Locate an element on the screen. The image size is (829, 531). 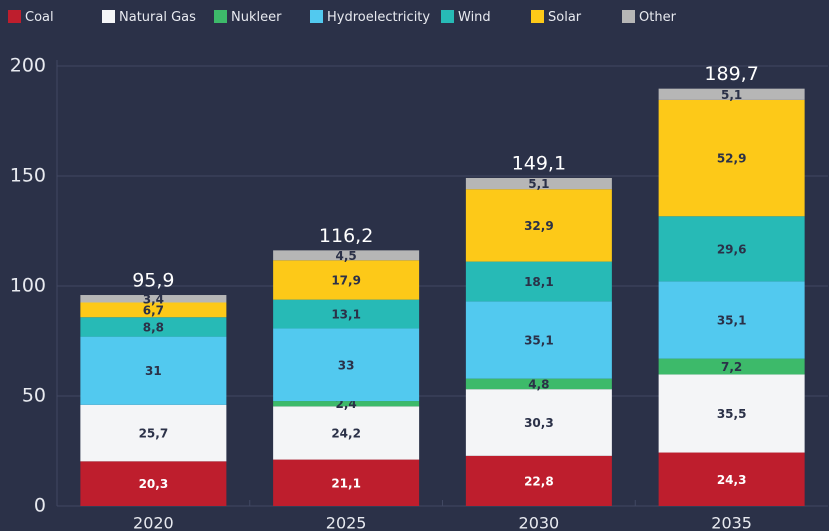
data-label: 31 is located at coordinates (153, 371).